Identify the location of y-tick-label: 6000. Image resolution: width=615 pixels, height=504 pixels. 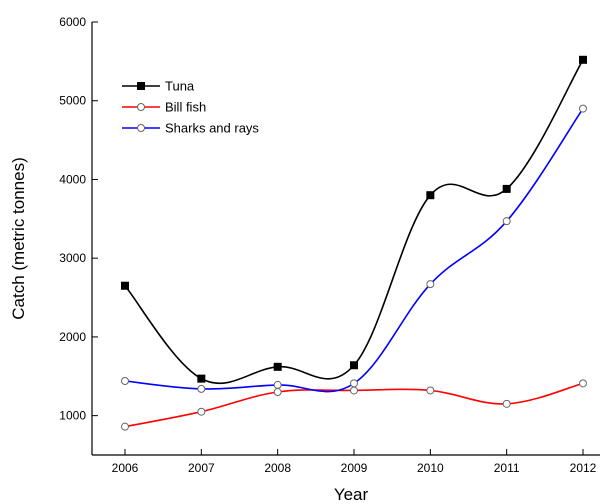
(72, 22).